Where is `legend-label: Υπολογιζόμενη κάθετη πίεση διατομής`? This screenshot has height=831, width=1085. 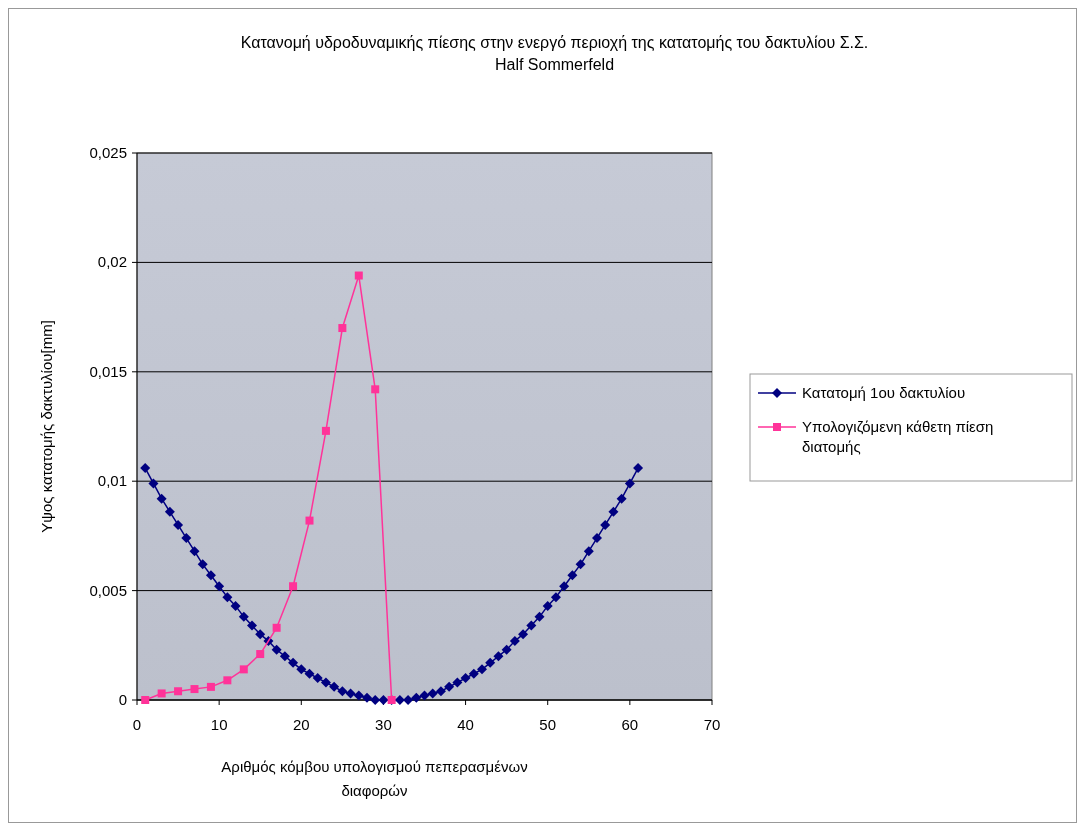 legend-label: Υπολογιζόμενη κάθετη πίεση διατομής is located at coordinates (898, 436).